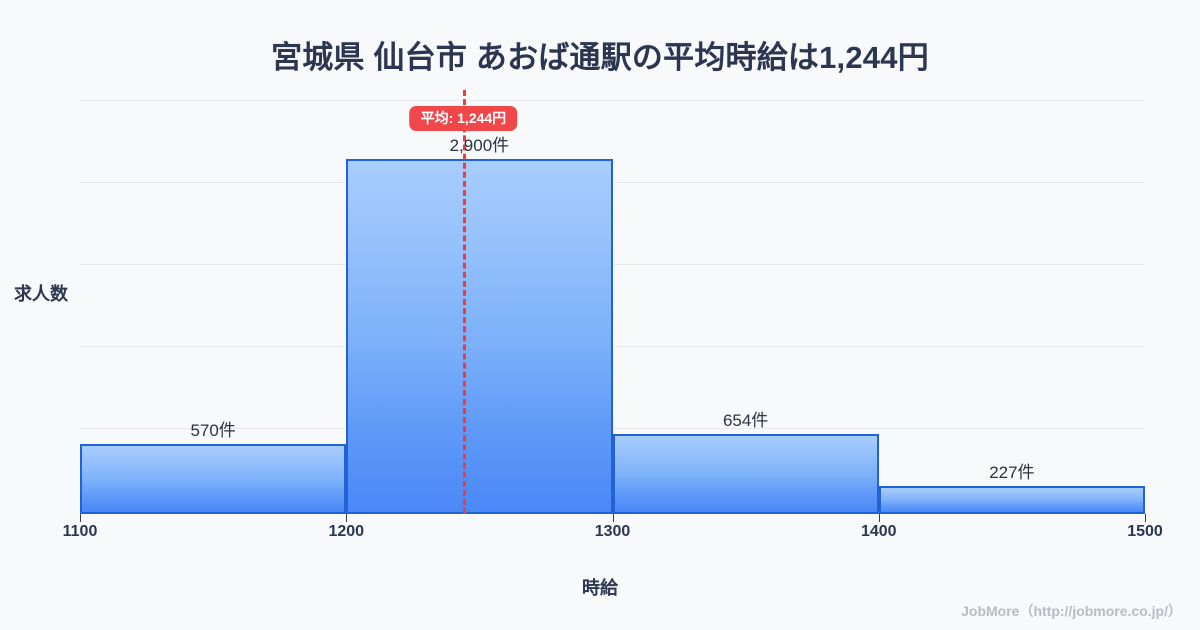 The height and width of the screenshot is (630, 1200). I want to click on x-tick-label: 1300, so click(612, 531).